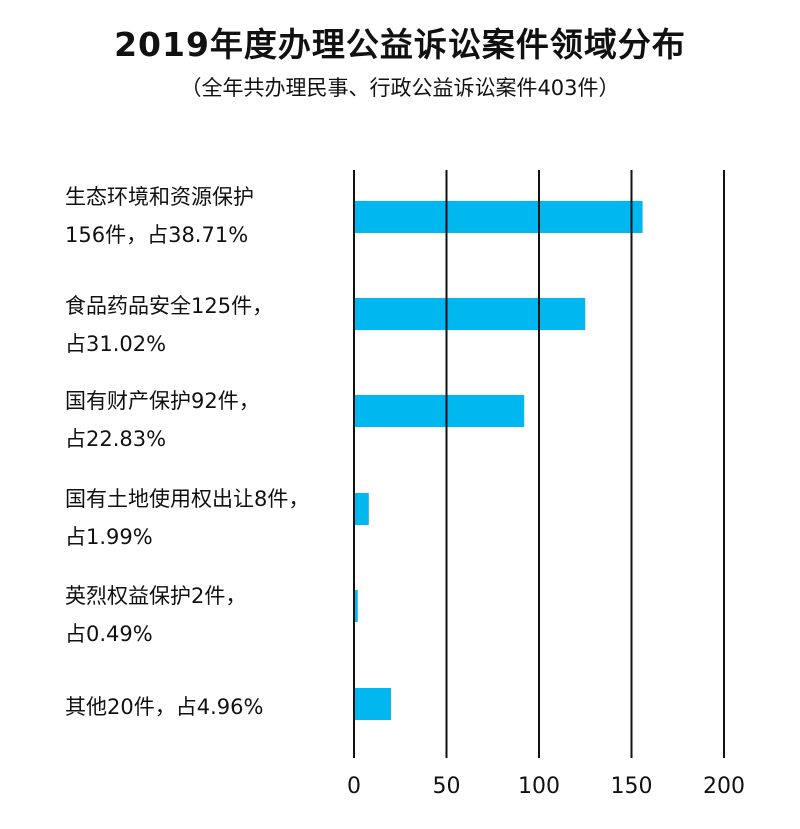 Image resolution: width=800 pixels, height=829 pixels. What do you see at coordinates (724, 786) in the screenshot?
I see `x-tick-label-200: 200` at bounding box center [724, 786].